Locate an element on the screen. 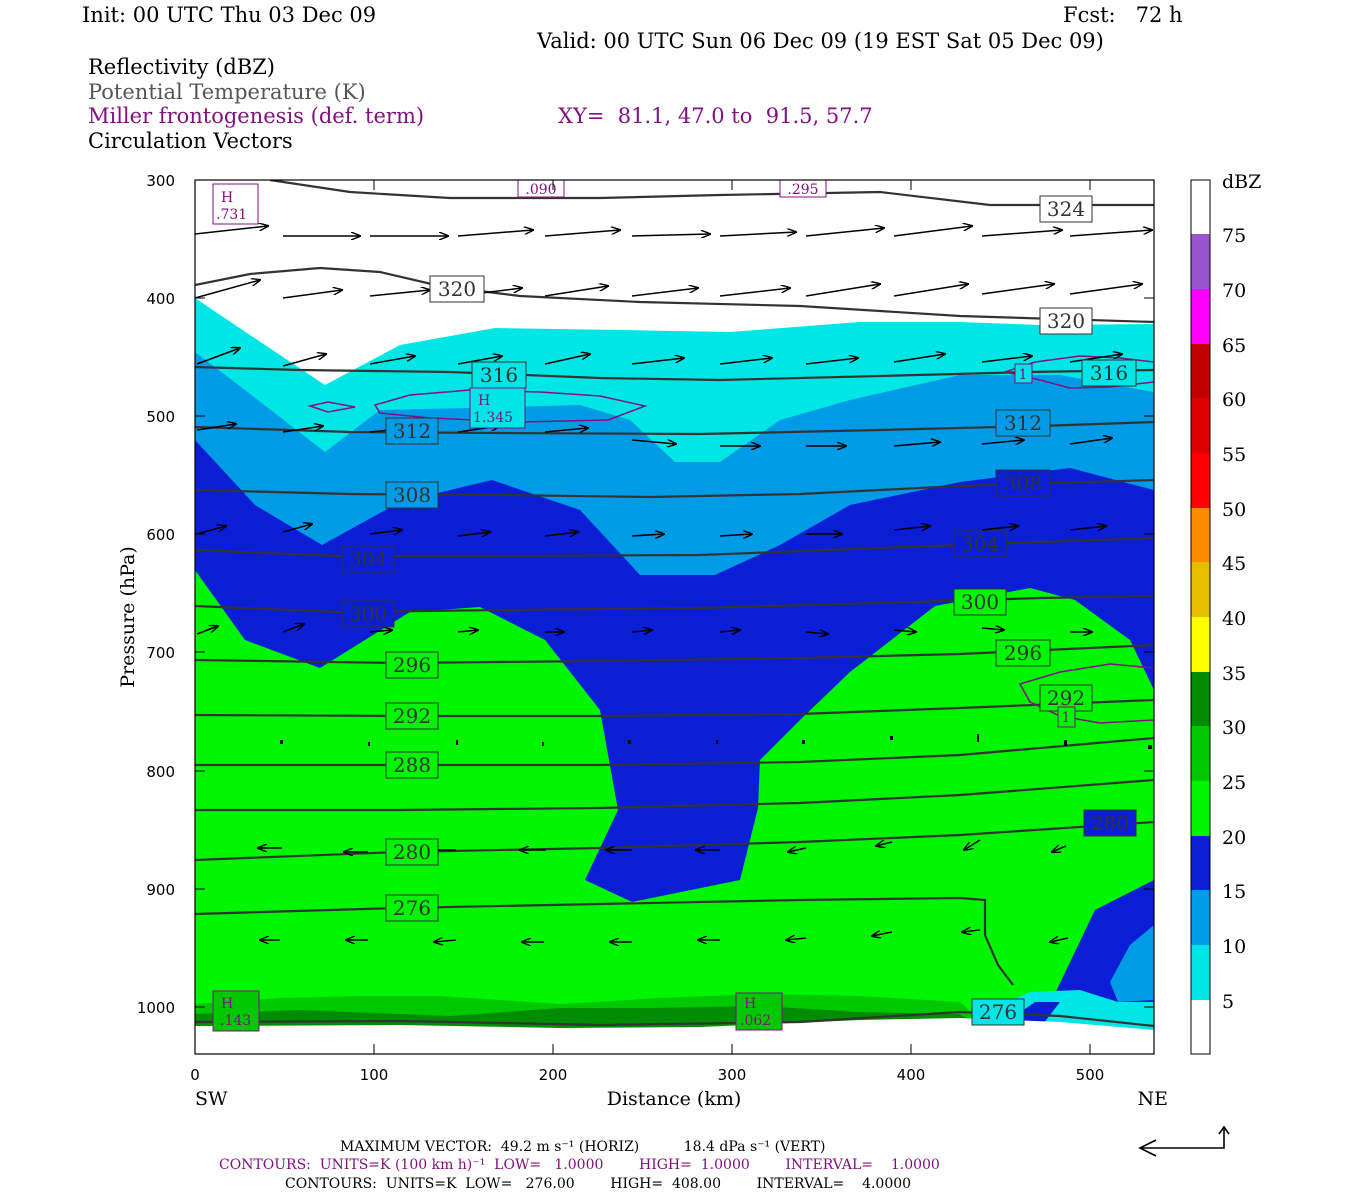 The image size is (1350, 1200). x-tick-label: 300 is located at coordinates (732, 1075).